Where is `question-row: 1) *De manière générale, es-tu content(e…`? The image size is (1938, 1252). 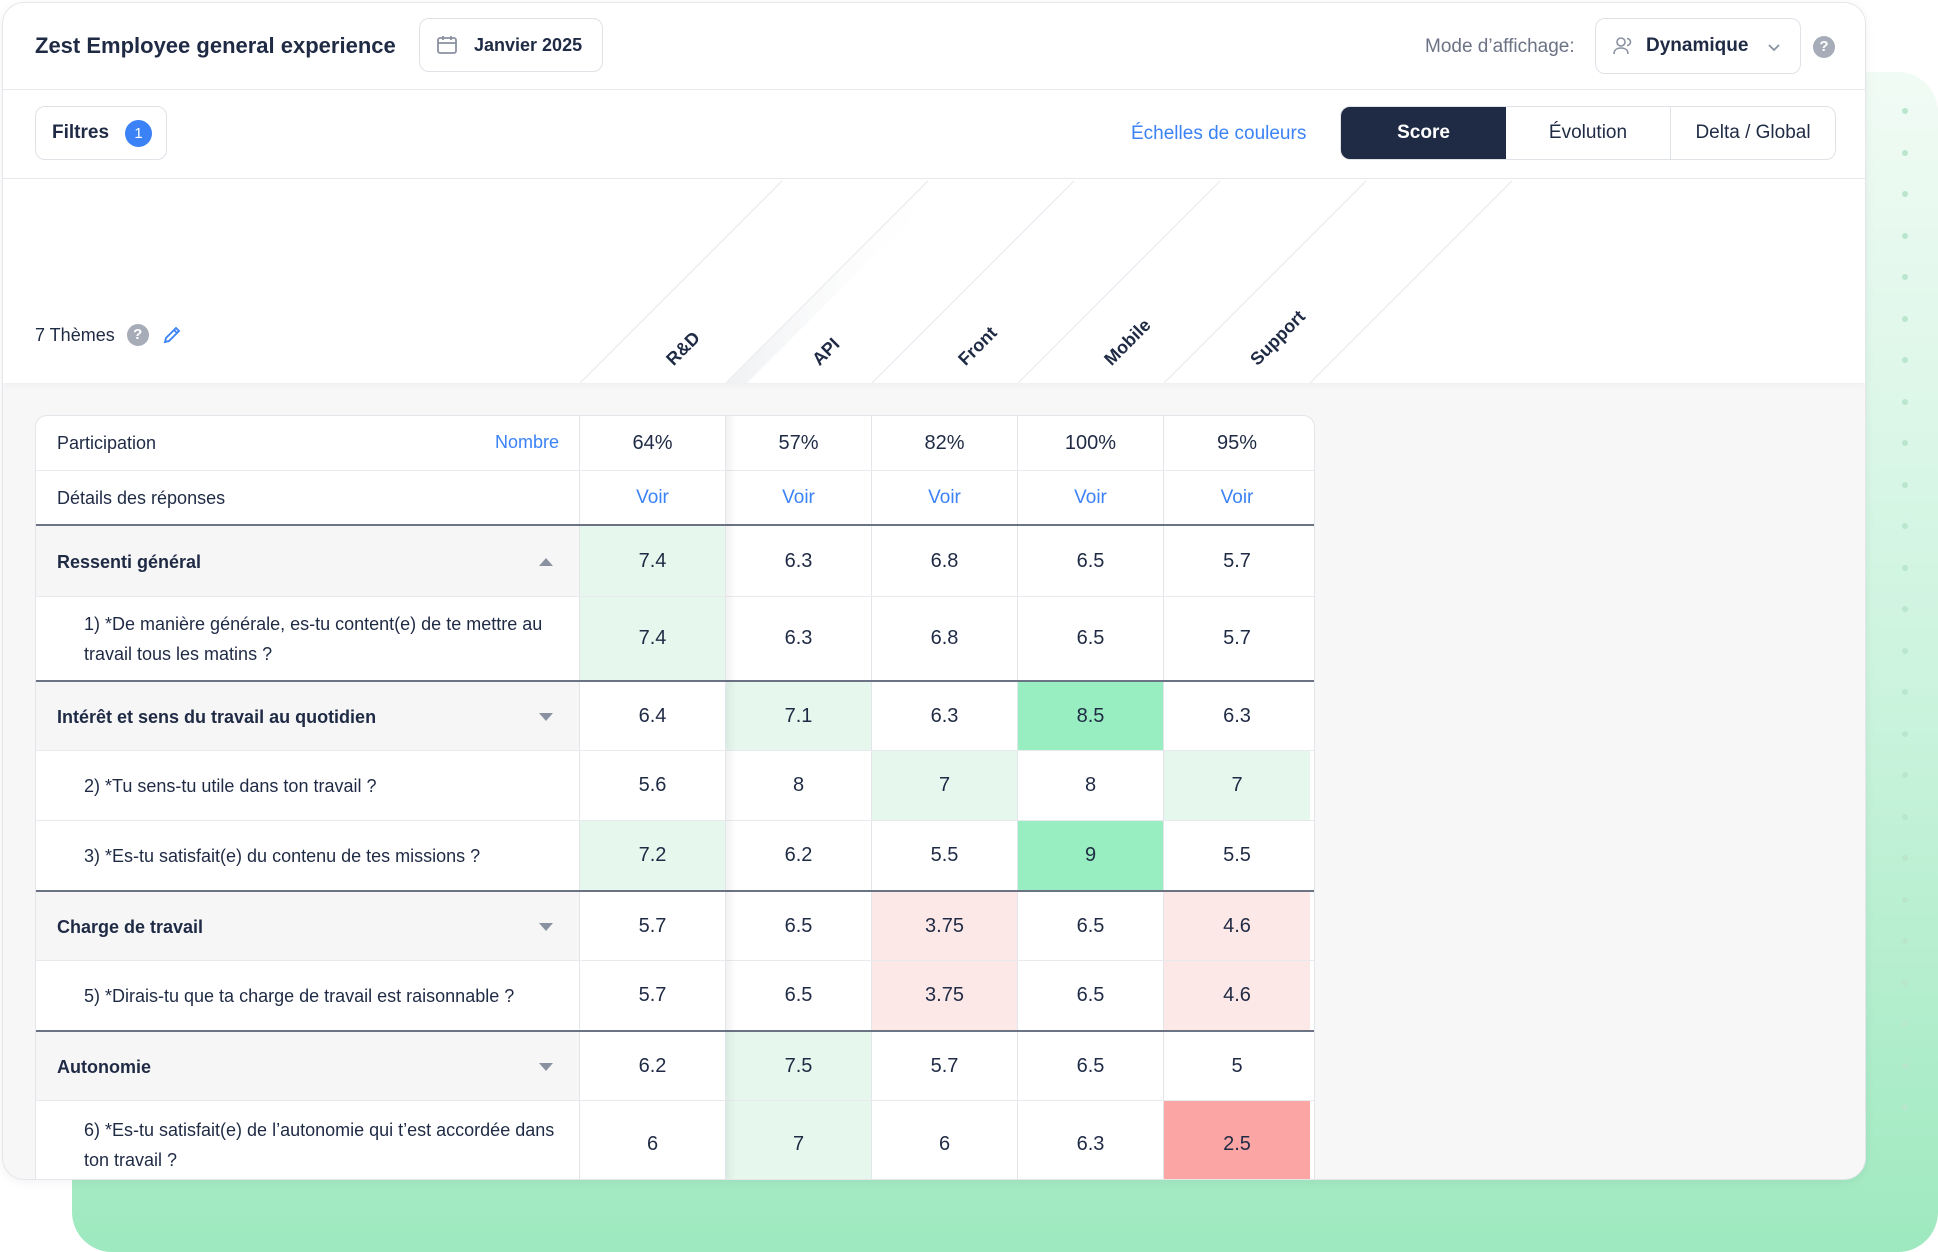
question-row: 1) *De manière générale, es-tu content(e… is located at coordinates (675, 638).